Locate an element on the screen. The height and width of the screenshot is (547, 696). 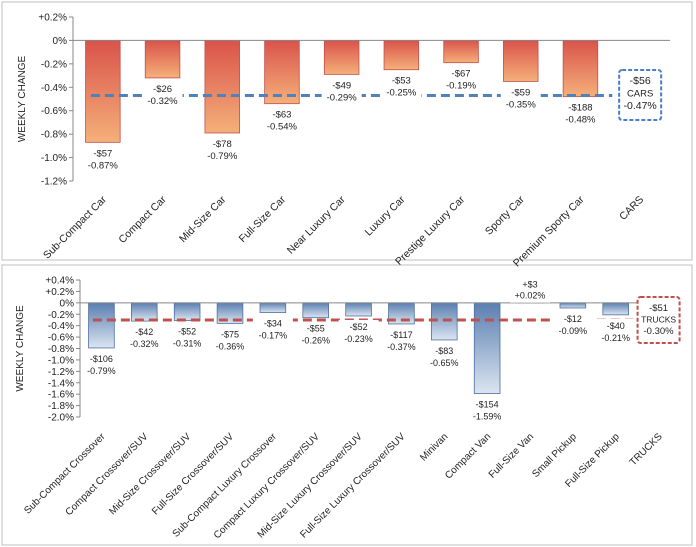
data-label-dollar: +$3 is located at coordinates (529, 285).